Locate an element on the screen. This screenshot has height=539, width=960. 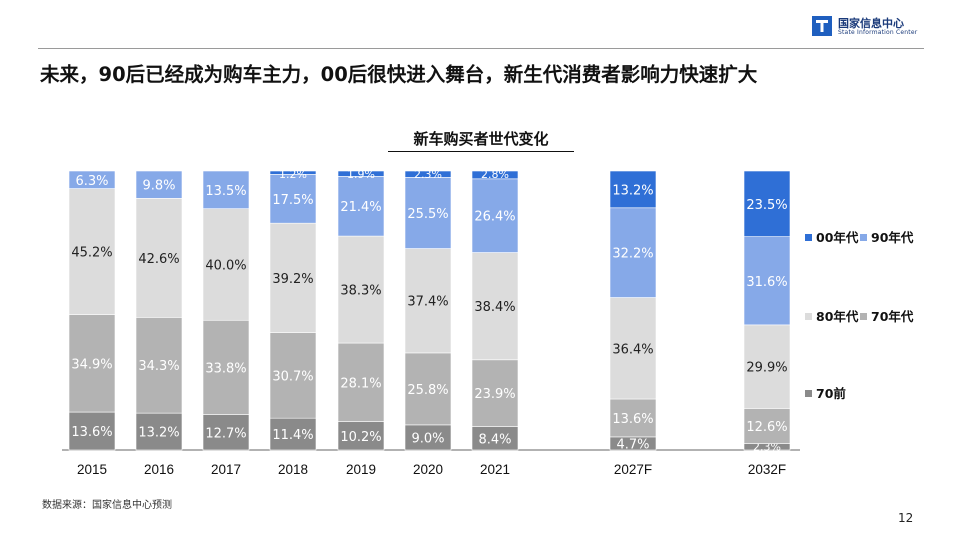
data-label-2019-80年代: 38.3% is located at coordinates (360, 291).